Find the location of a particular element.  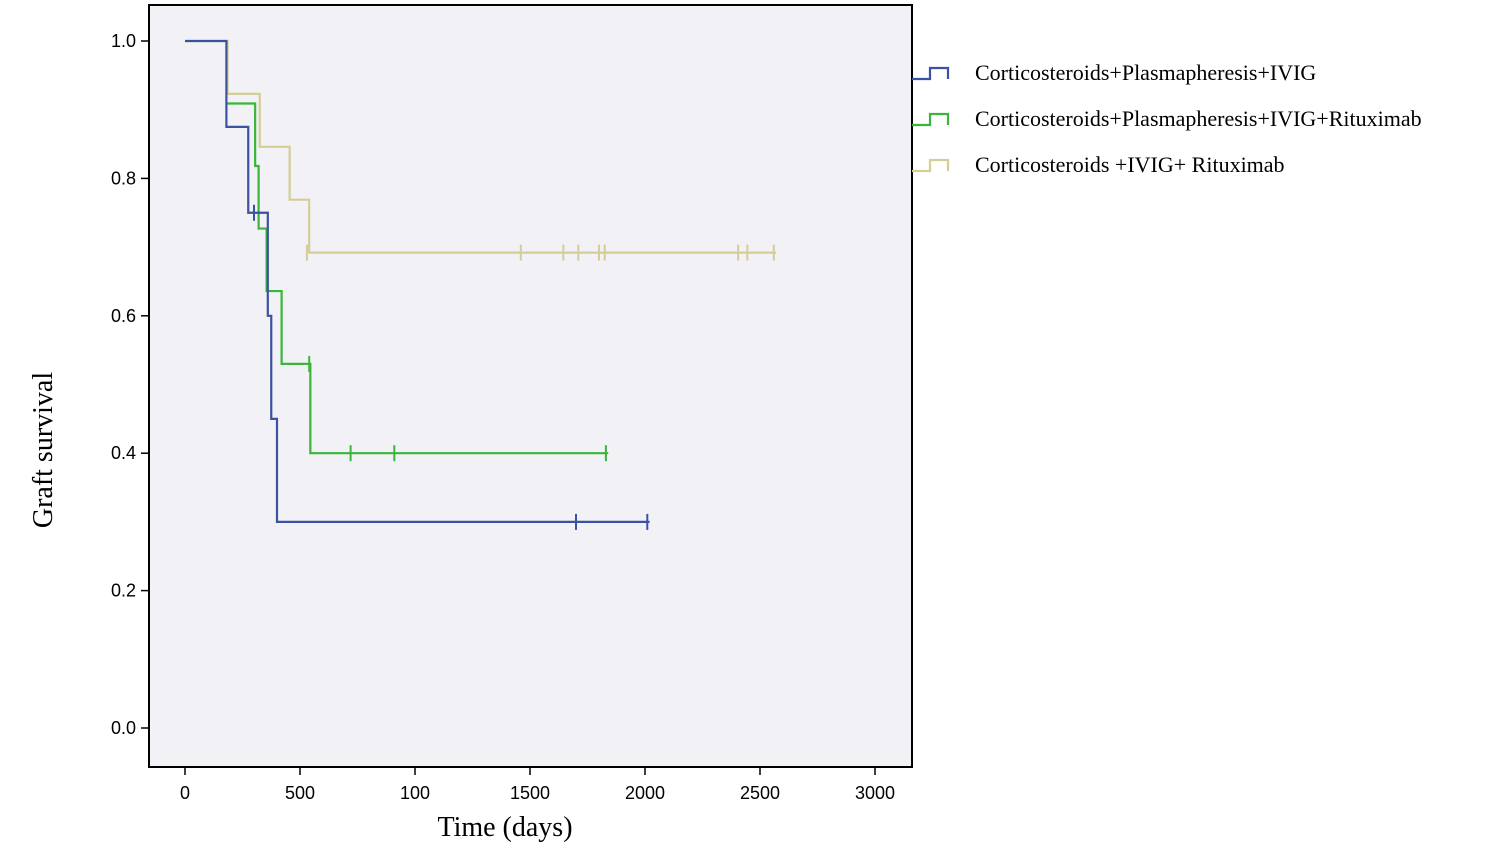

y-tick-label: 0.6 is located at coordinates (123, 316).